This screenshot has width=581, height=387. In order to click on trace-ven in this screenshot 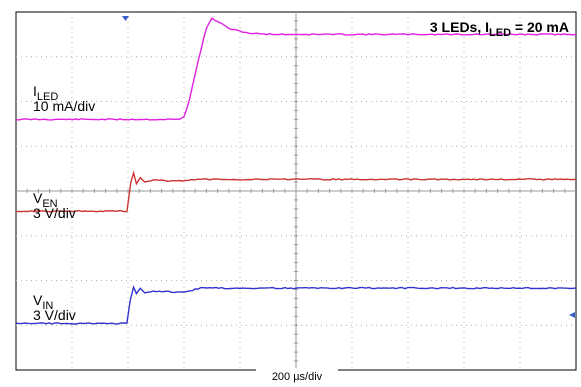, I will do `click(296, 191)`.